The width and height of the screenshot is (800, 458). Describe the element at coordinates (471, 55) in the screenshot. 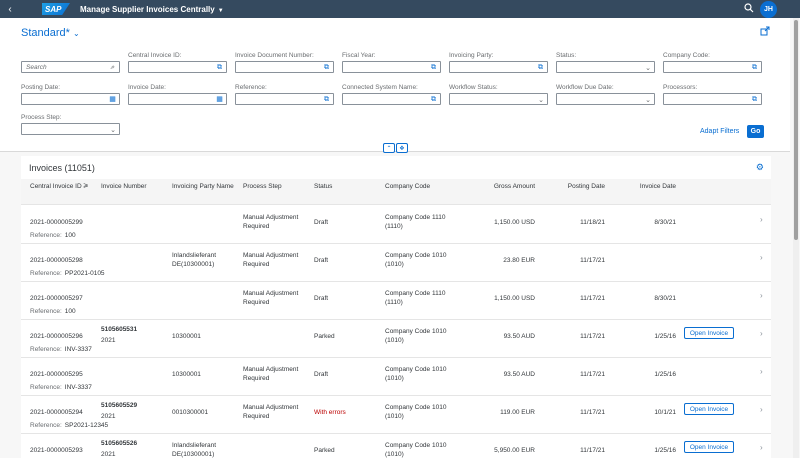

I see `filter-label: Invoicing Party:` at that location.